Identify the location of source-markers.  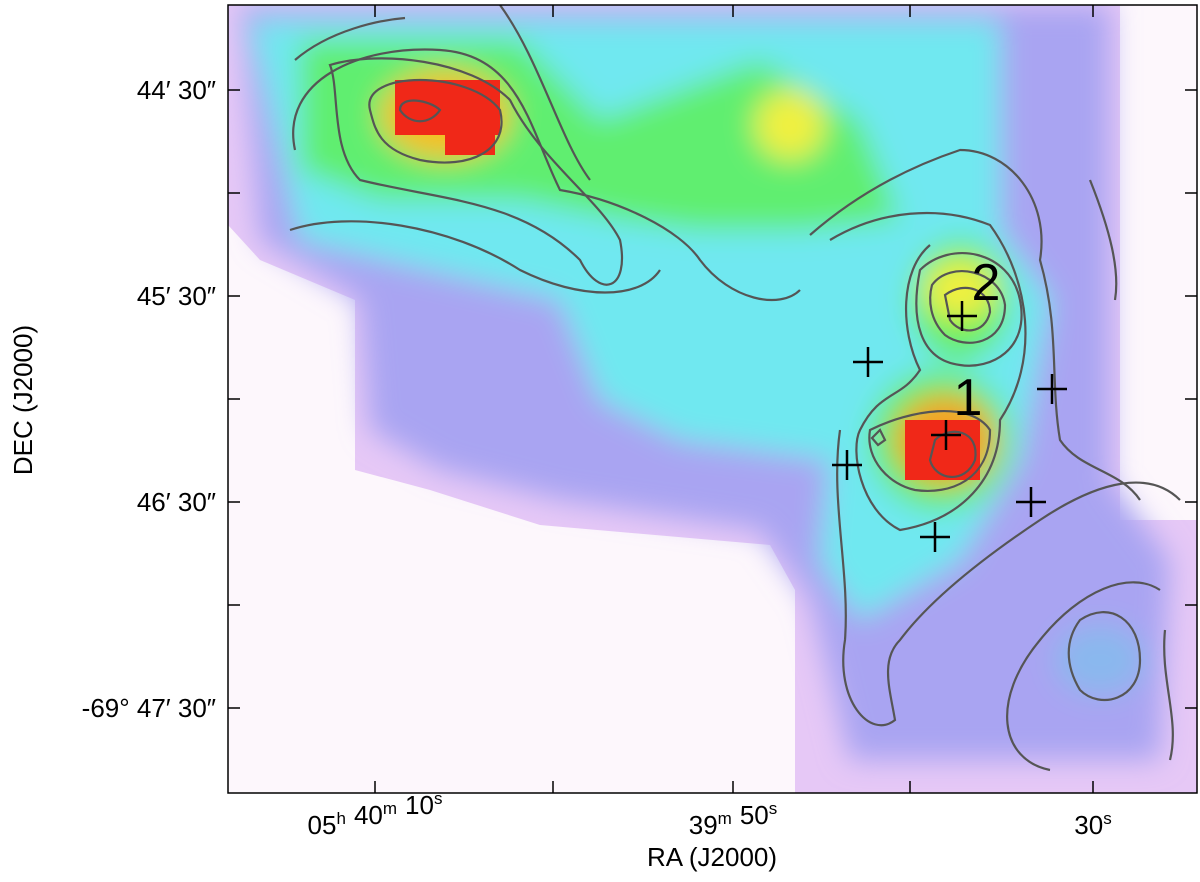
(949, 426).